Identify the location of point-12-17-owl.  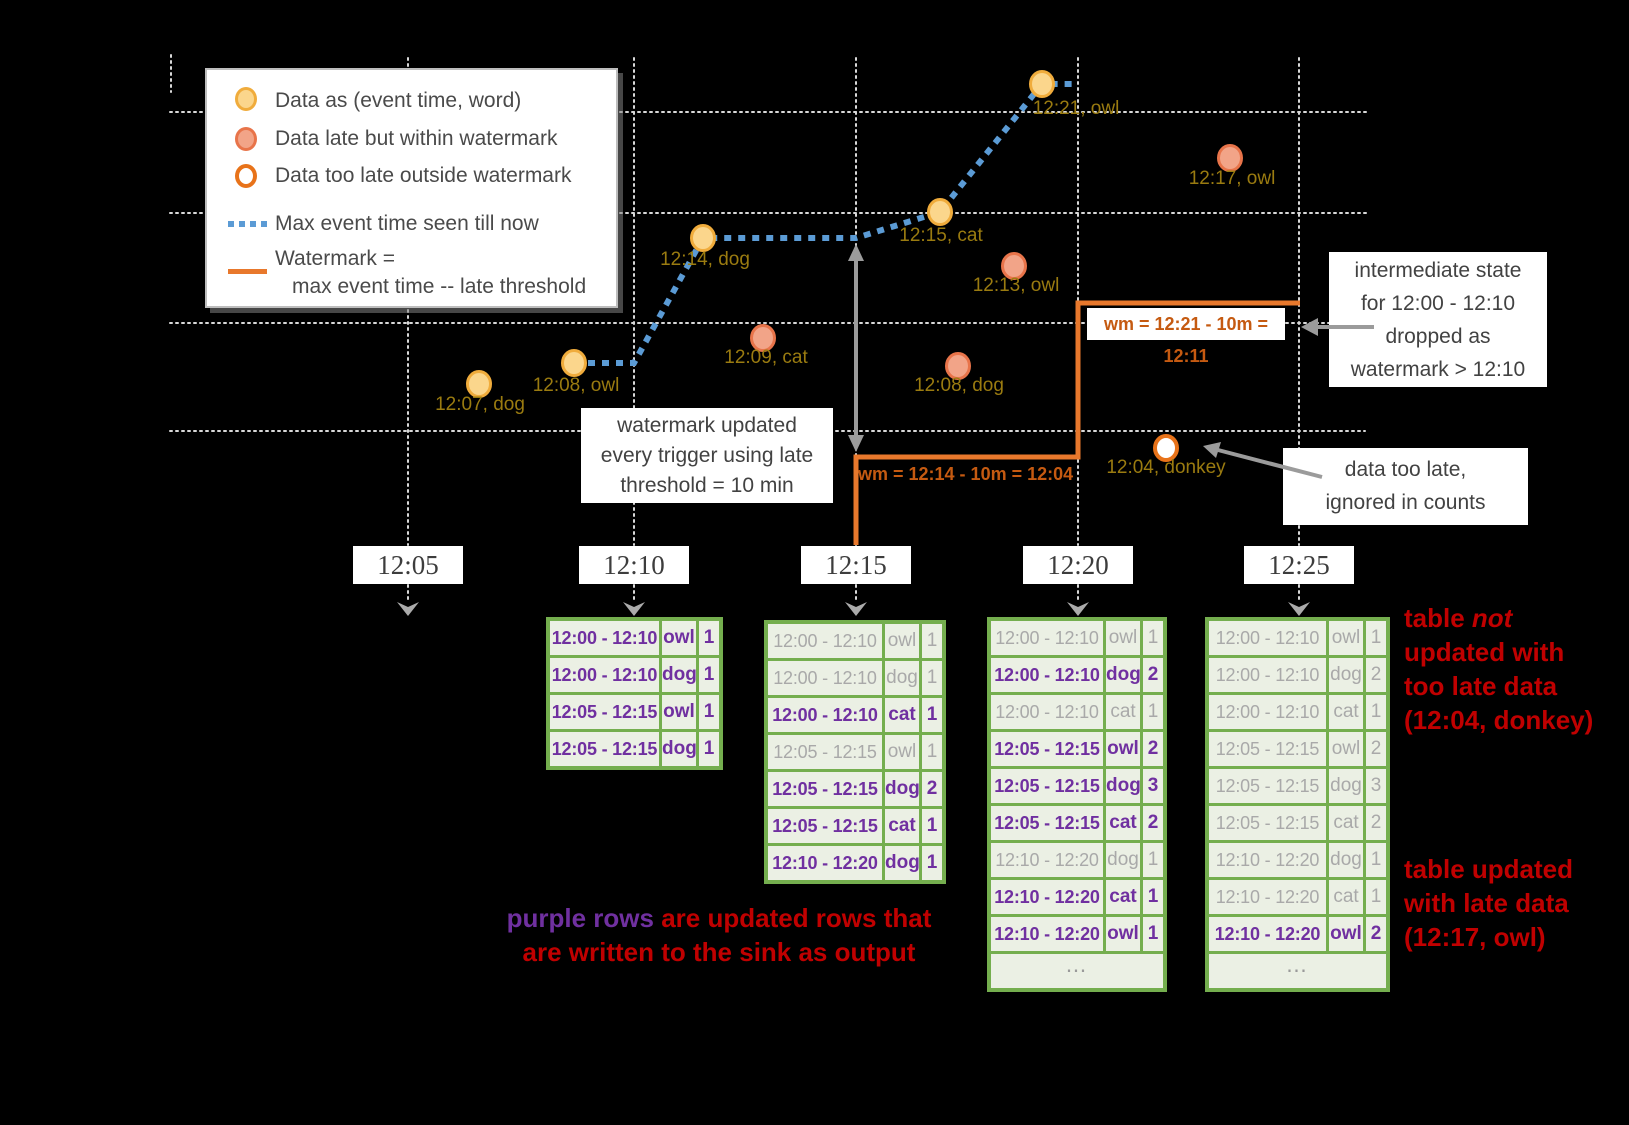
(1230, 158).